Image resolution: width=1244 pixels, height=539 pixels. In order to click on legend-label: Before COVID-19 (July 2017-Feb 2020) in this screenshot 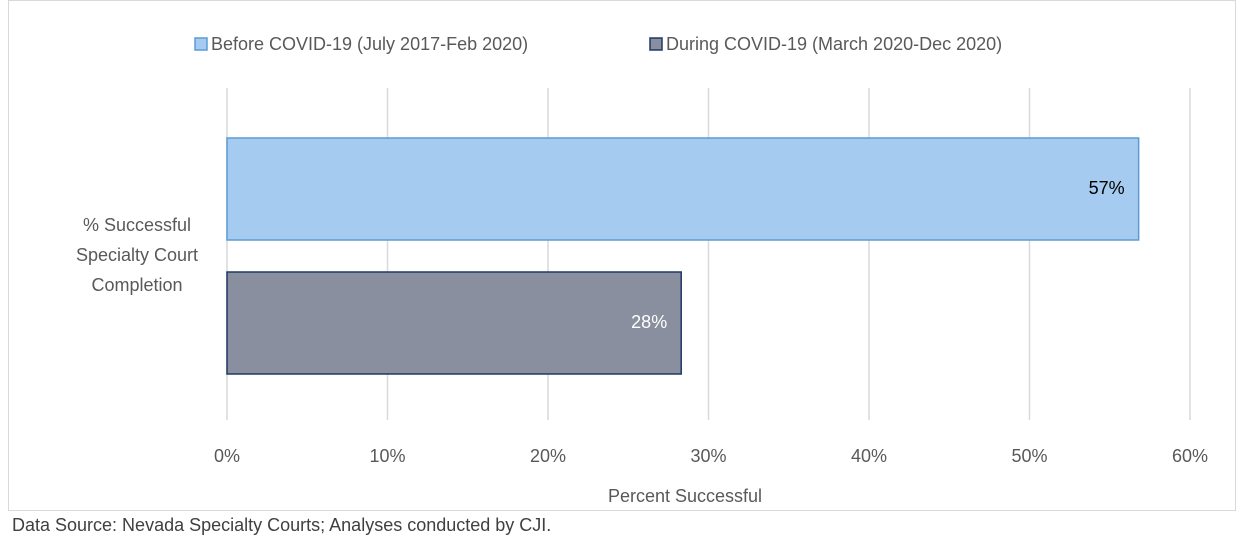, I will do `click(369, 44)`.